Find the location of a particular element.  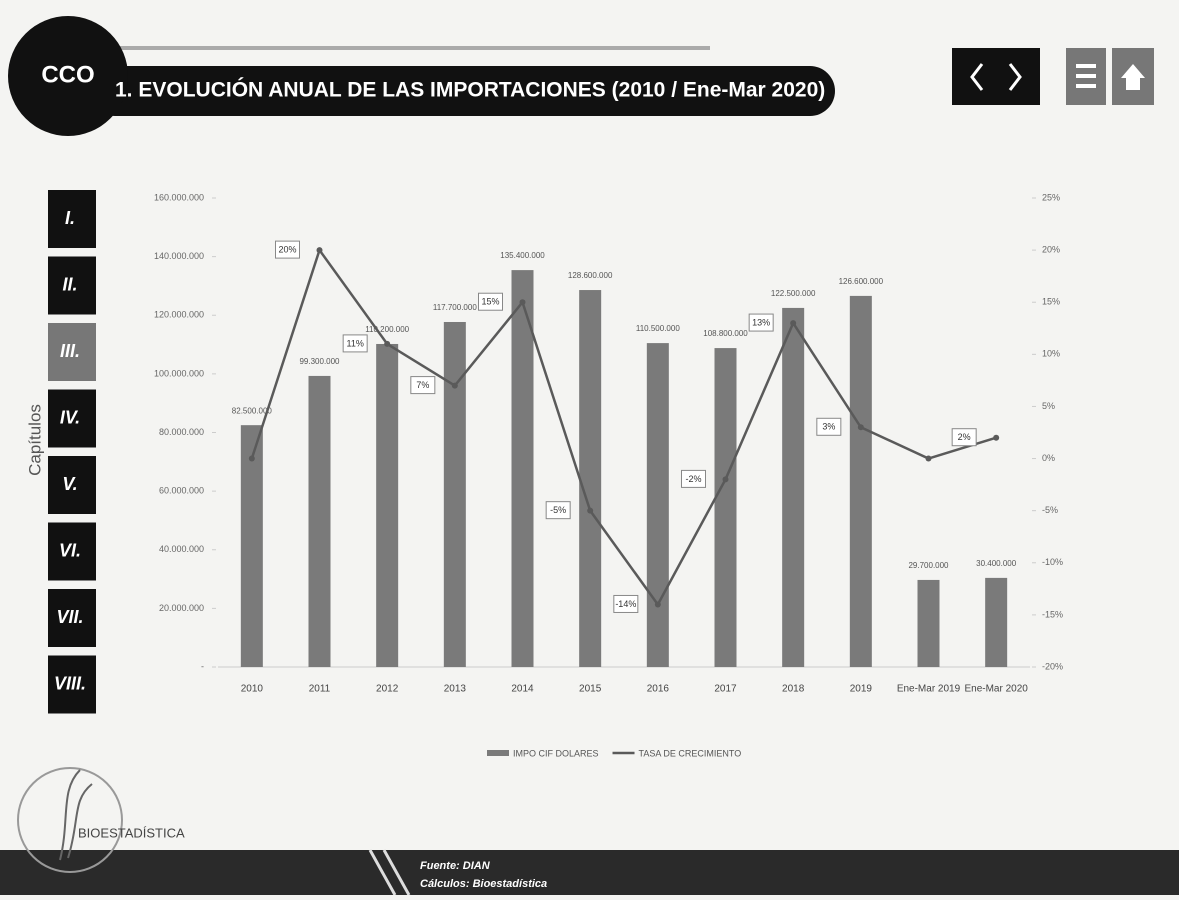

y2-tick-label: 25% is located at coordinates (1051, 197).